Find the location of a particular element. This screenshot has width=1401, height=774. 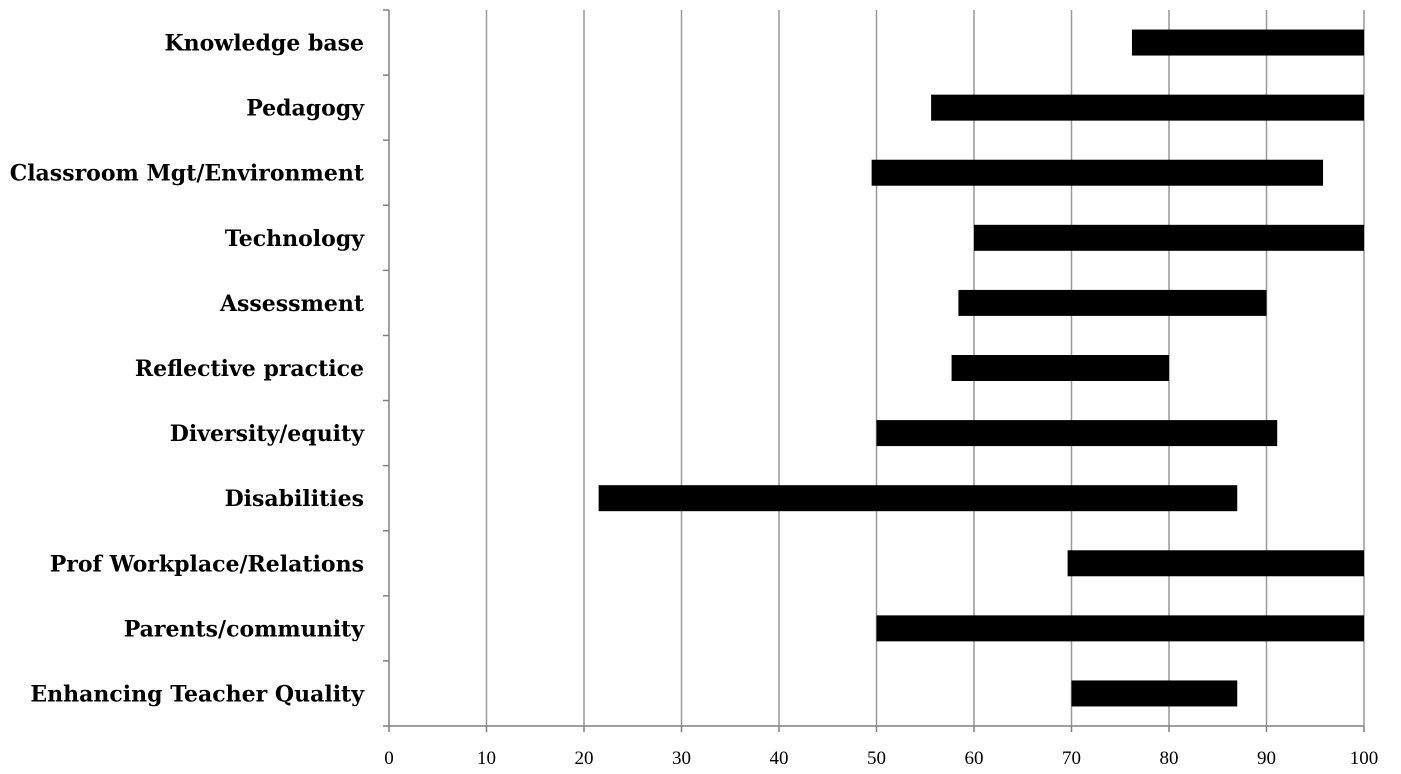

x-tick-label: 100 is located at coordinates (1364, 758).